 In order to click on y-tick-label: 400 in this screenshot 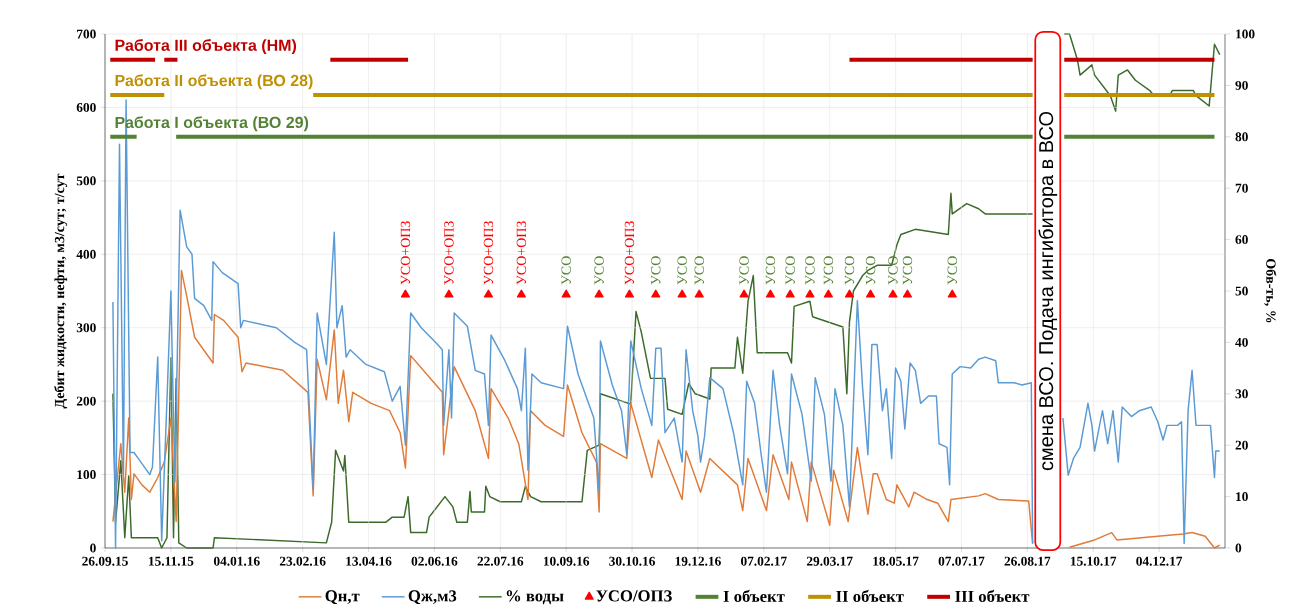, I will do `click(86, 254)`.